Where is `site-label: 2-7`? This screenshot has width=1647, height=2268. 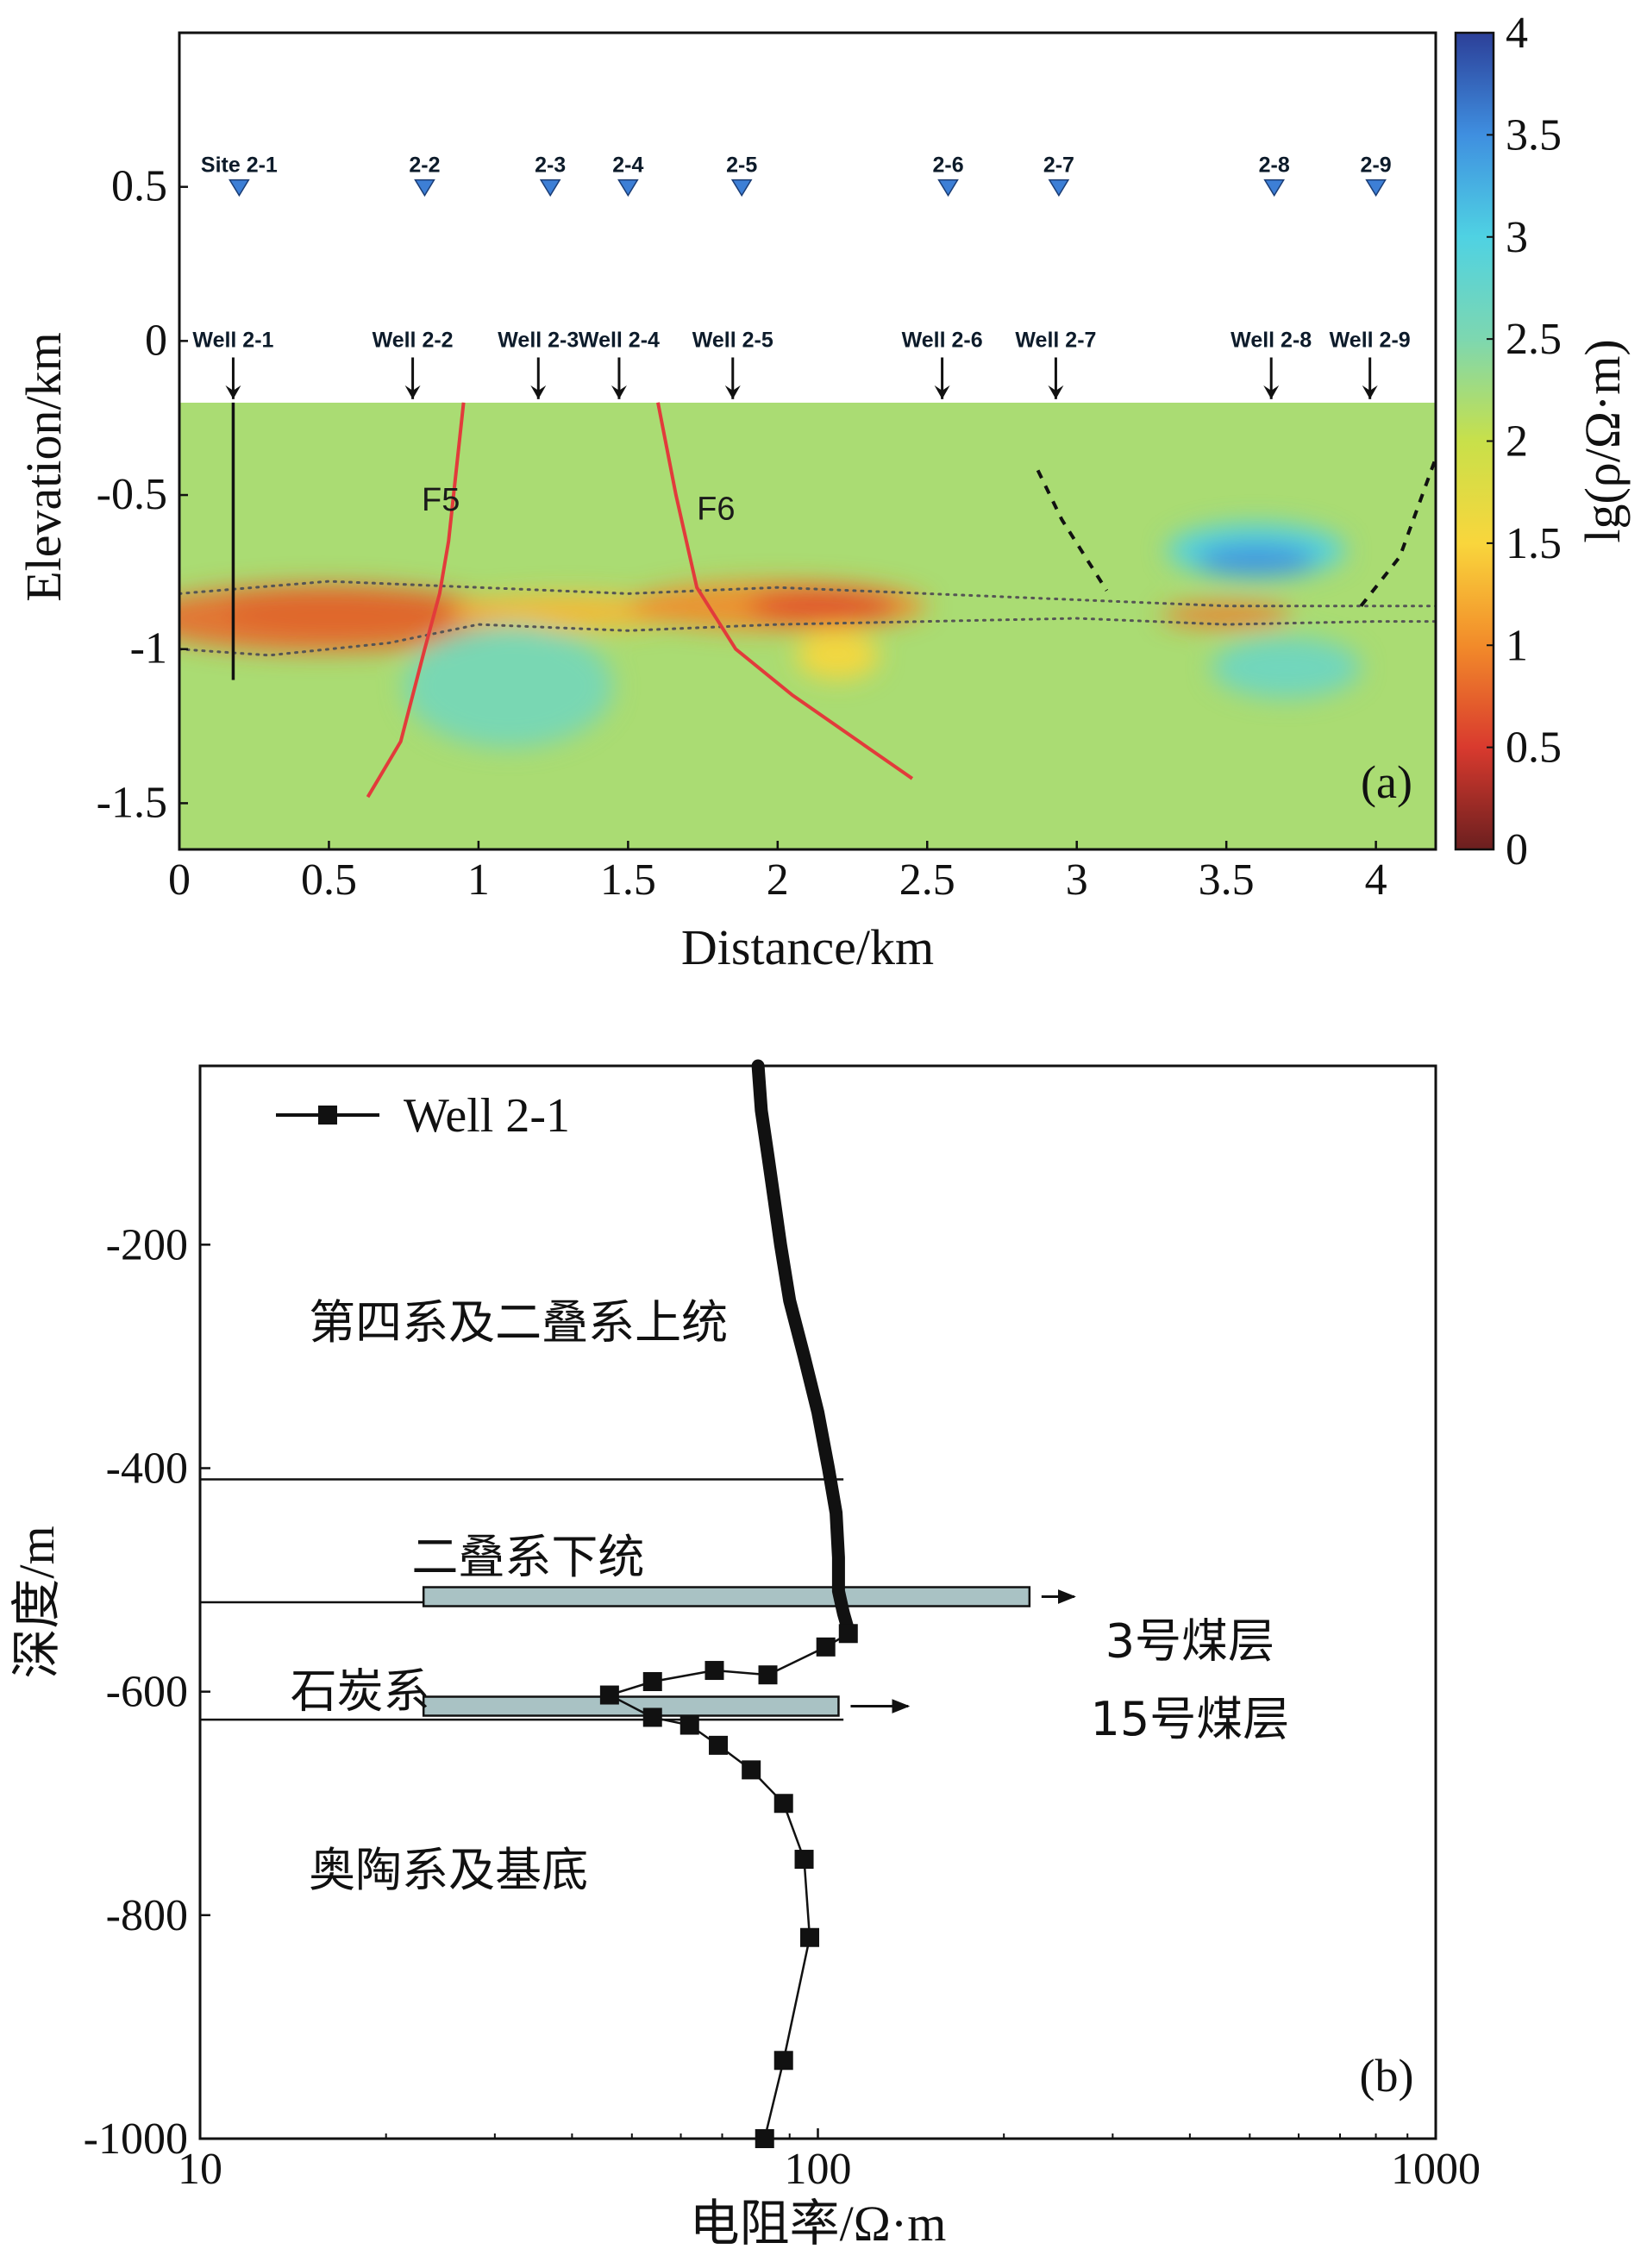
site-label: 2-7 is located at coordinates (1058, 166).